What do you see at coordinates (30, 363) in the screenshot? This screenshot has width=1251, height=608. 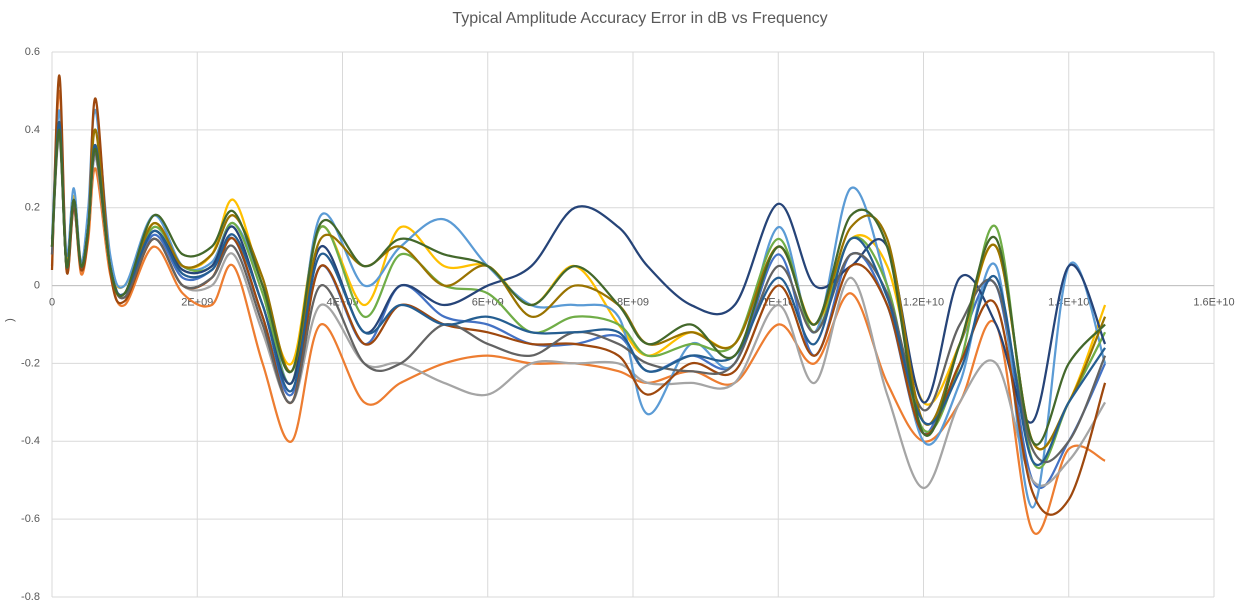 I see `y-tick-label: -0.2` at bounding box center [30, 363].